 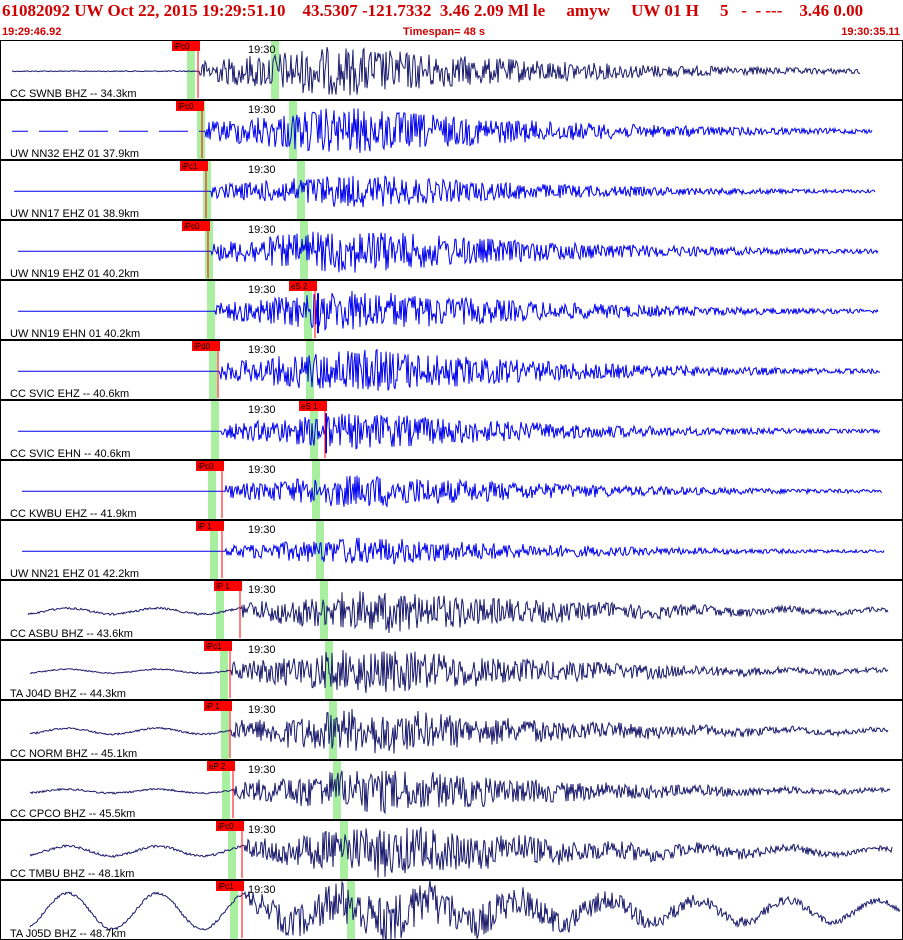 What do you see at coordinates (74, 574) in the screenshot?
I see `station-label: UW NN21 EHZ 01 42.2km` at bounding box center [74, 574].